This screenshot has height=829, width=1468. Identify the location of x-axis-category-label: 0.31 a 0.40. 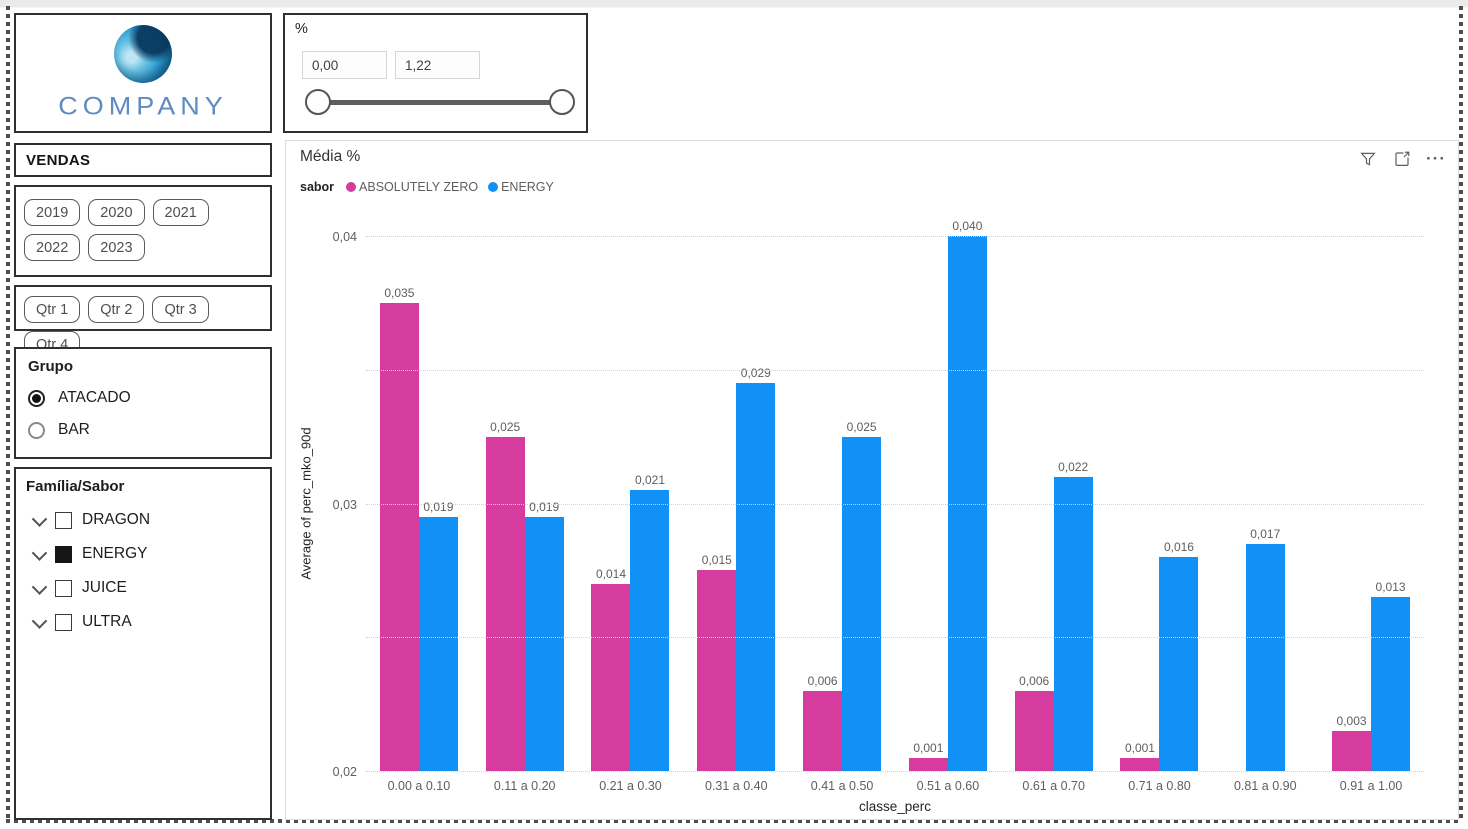
(736, 786).